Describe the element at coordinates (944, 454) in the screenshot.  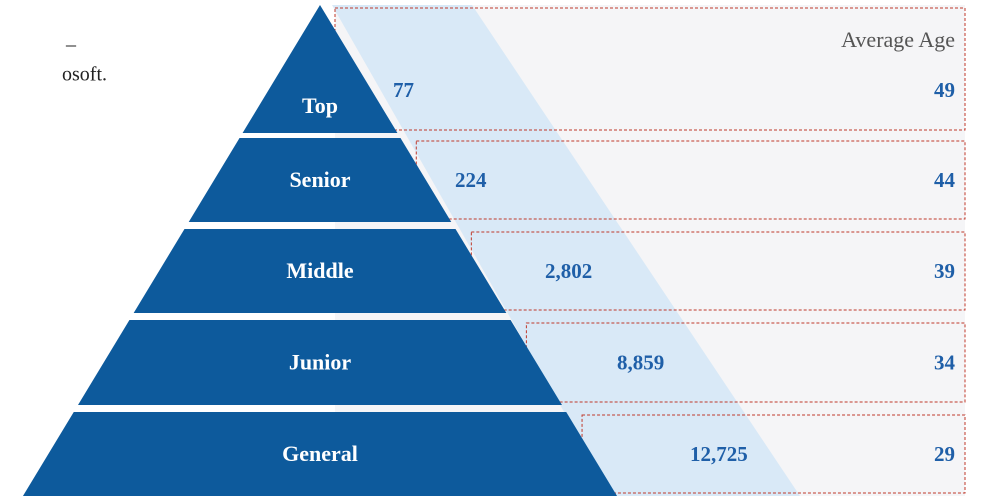
I see `level-age: 29` at that location.